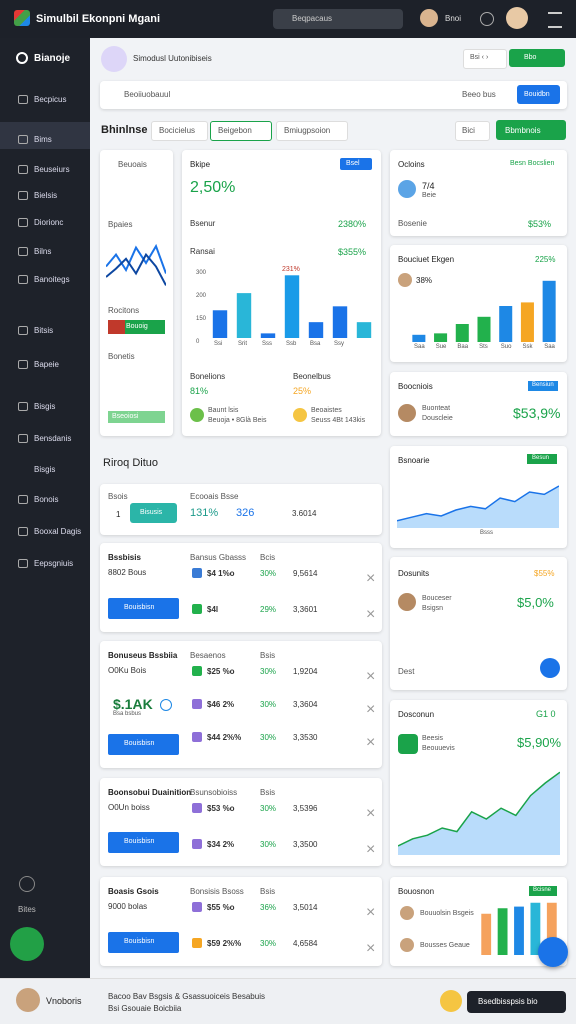  I want to click on x-label: Ssy, so click(339, 344).